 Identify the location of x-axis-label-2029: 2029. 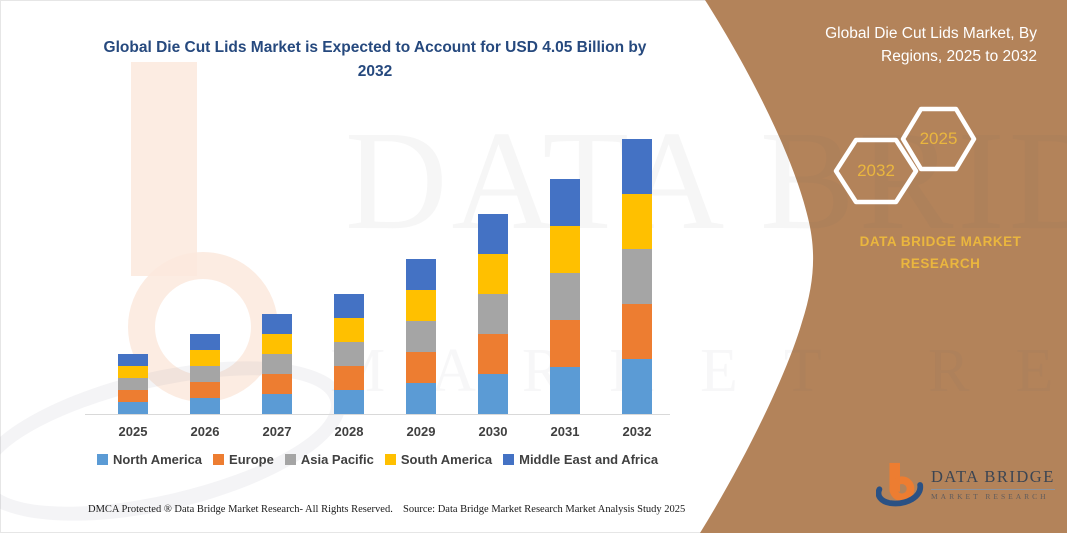
(421, 431).